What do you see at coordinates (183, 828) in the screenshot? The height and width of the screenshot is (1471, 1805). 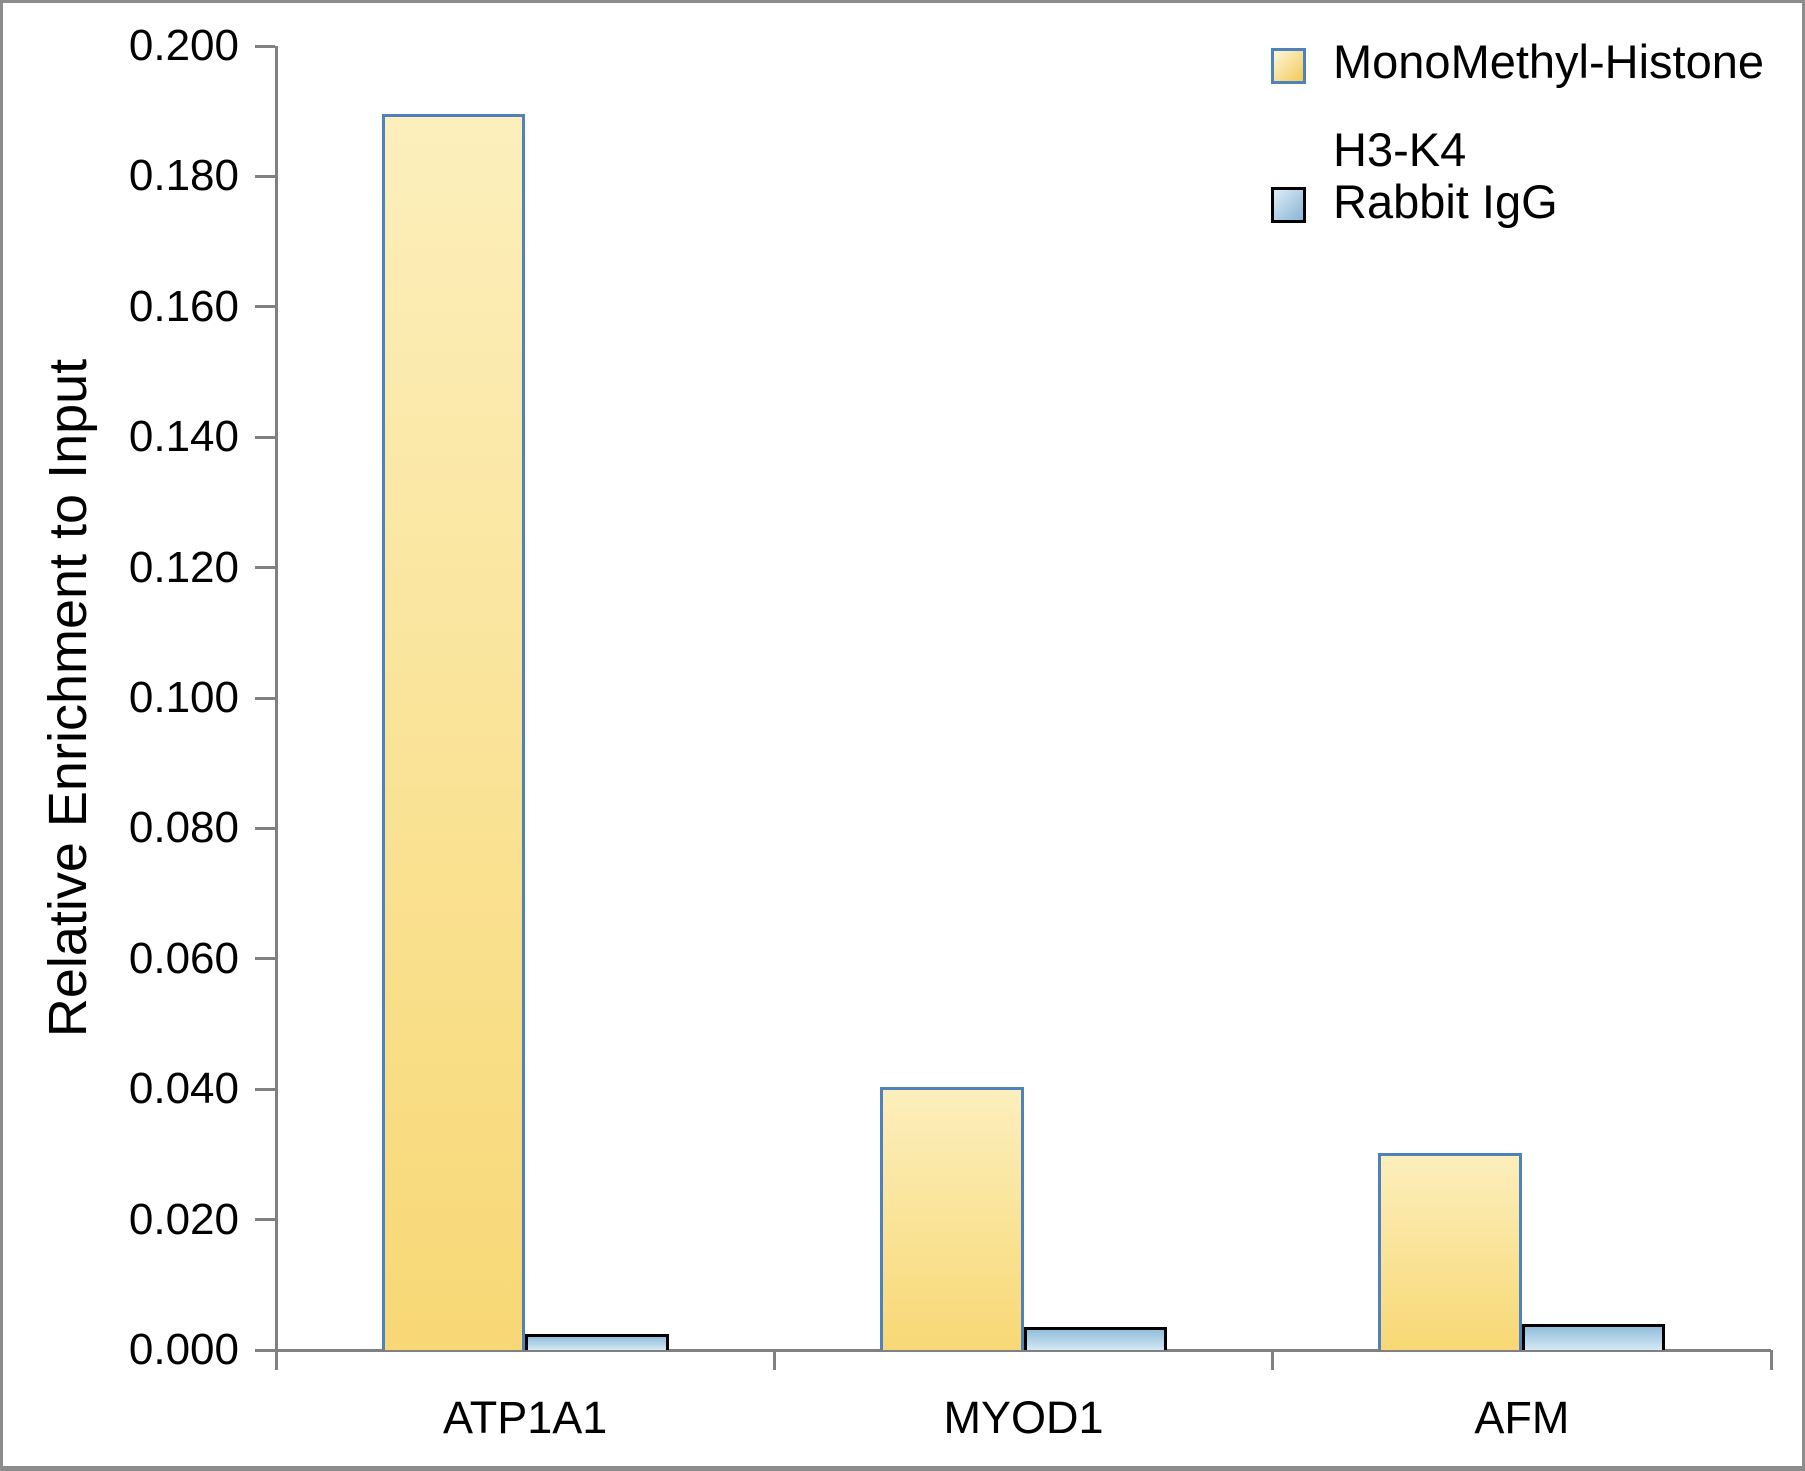 I see `y-tick-label: 0.080` at bounding box center [183, 828].